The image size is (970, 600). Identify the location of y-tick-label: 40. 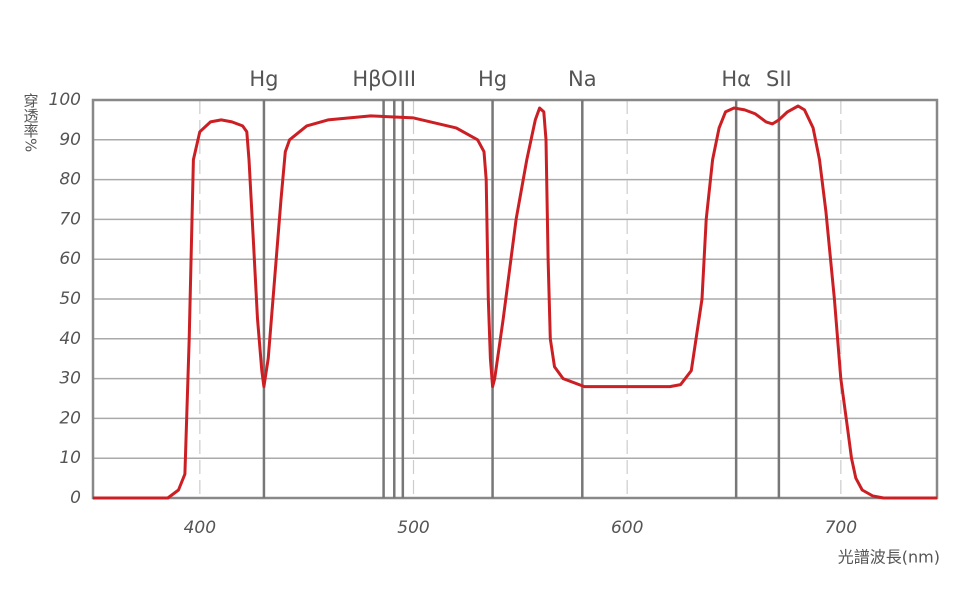
(70, 339).